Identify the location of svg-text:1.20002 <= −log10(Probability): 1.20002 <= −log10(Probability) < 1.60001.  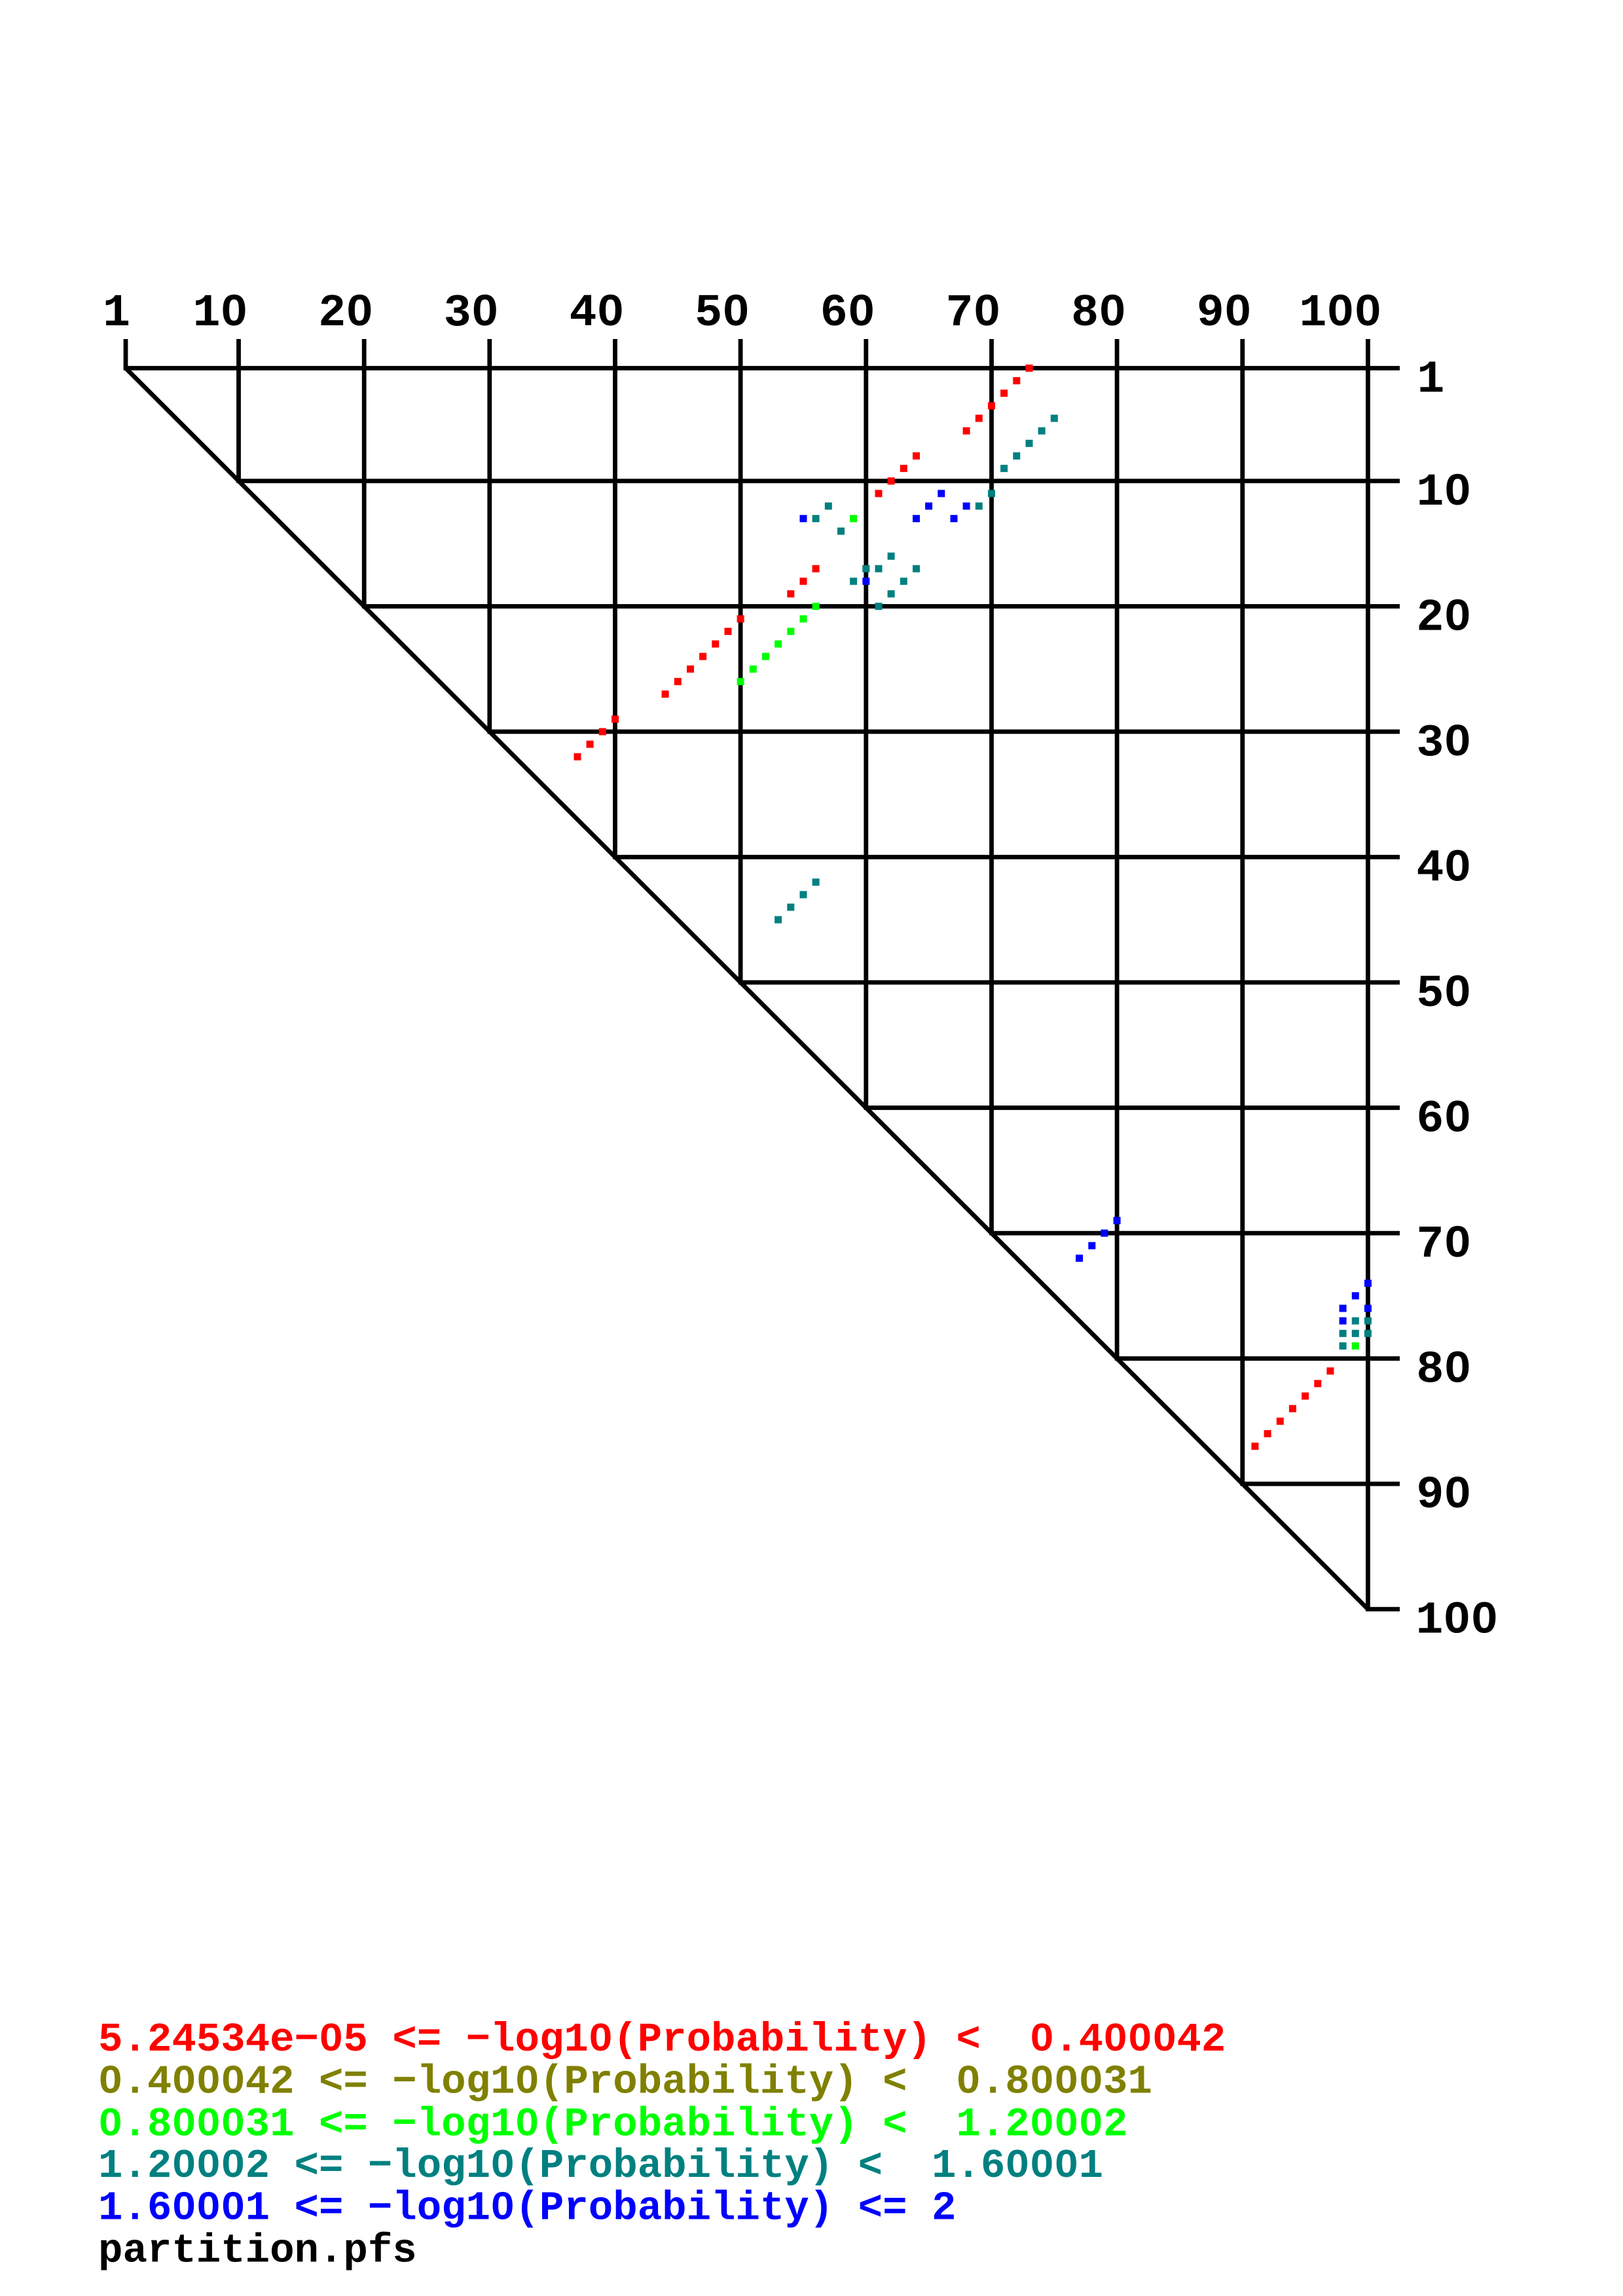
(600, 2166).